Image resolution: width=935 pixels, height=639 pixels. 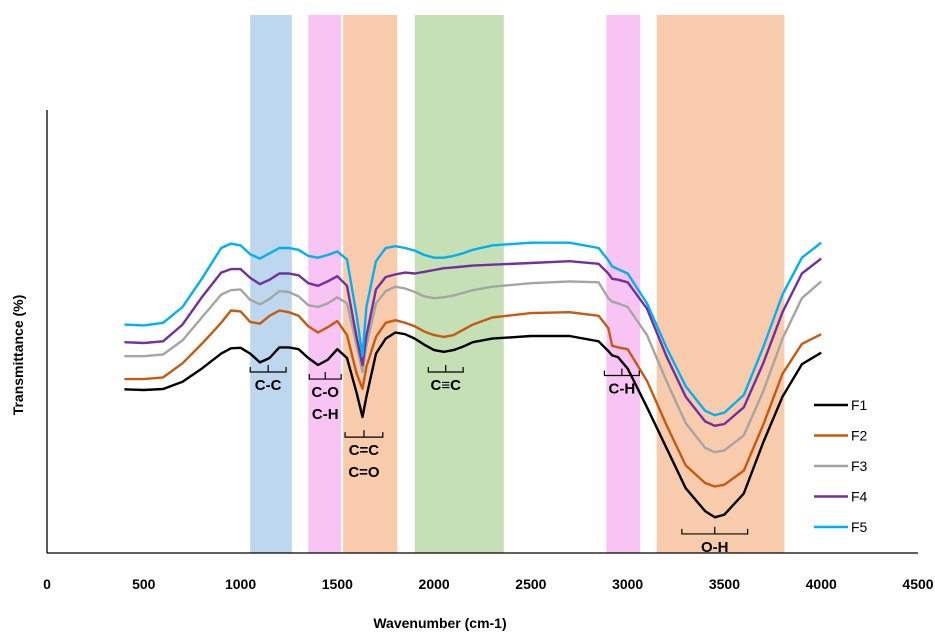 What do you see at coordinates (859, 466) in the screenshot?
I see `legend-label-f3: F3` at bounding box center [859, 466].